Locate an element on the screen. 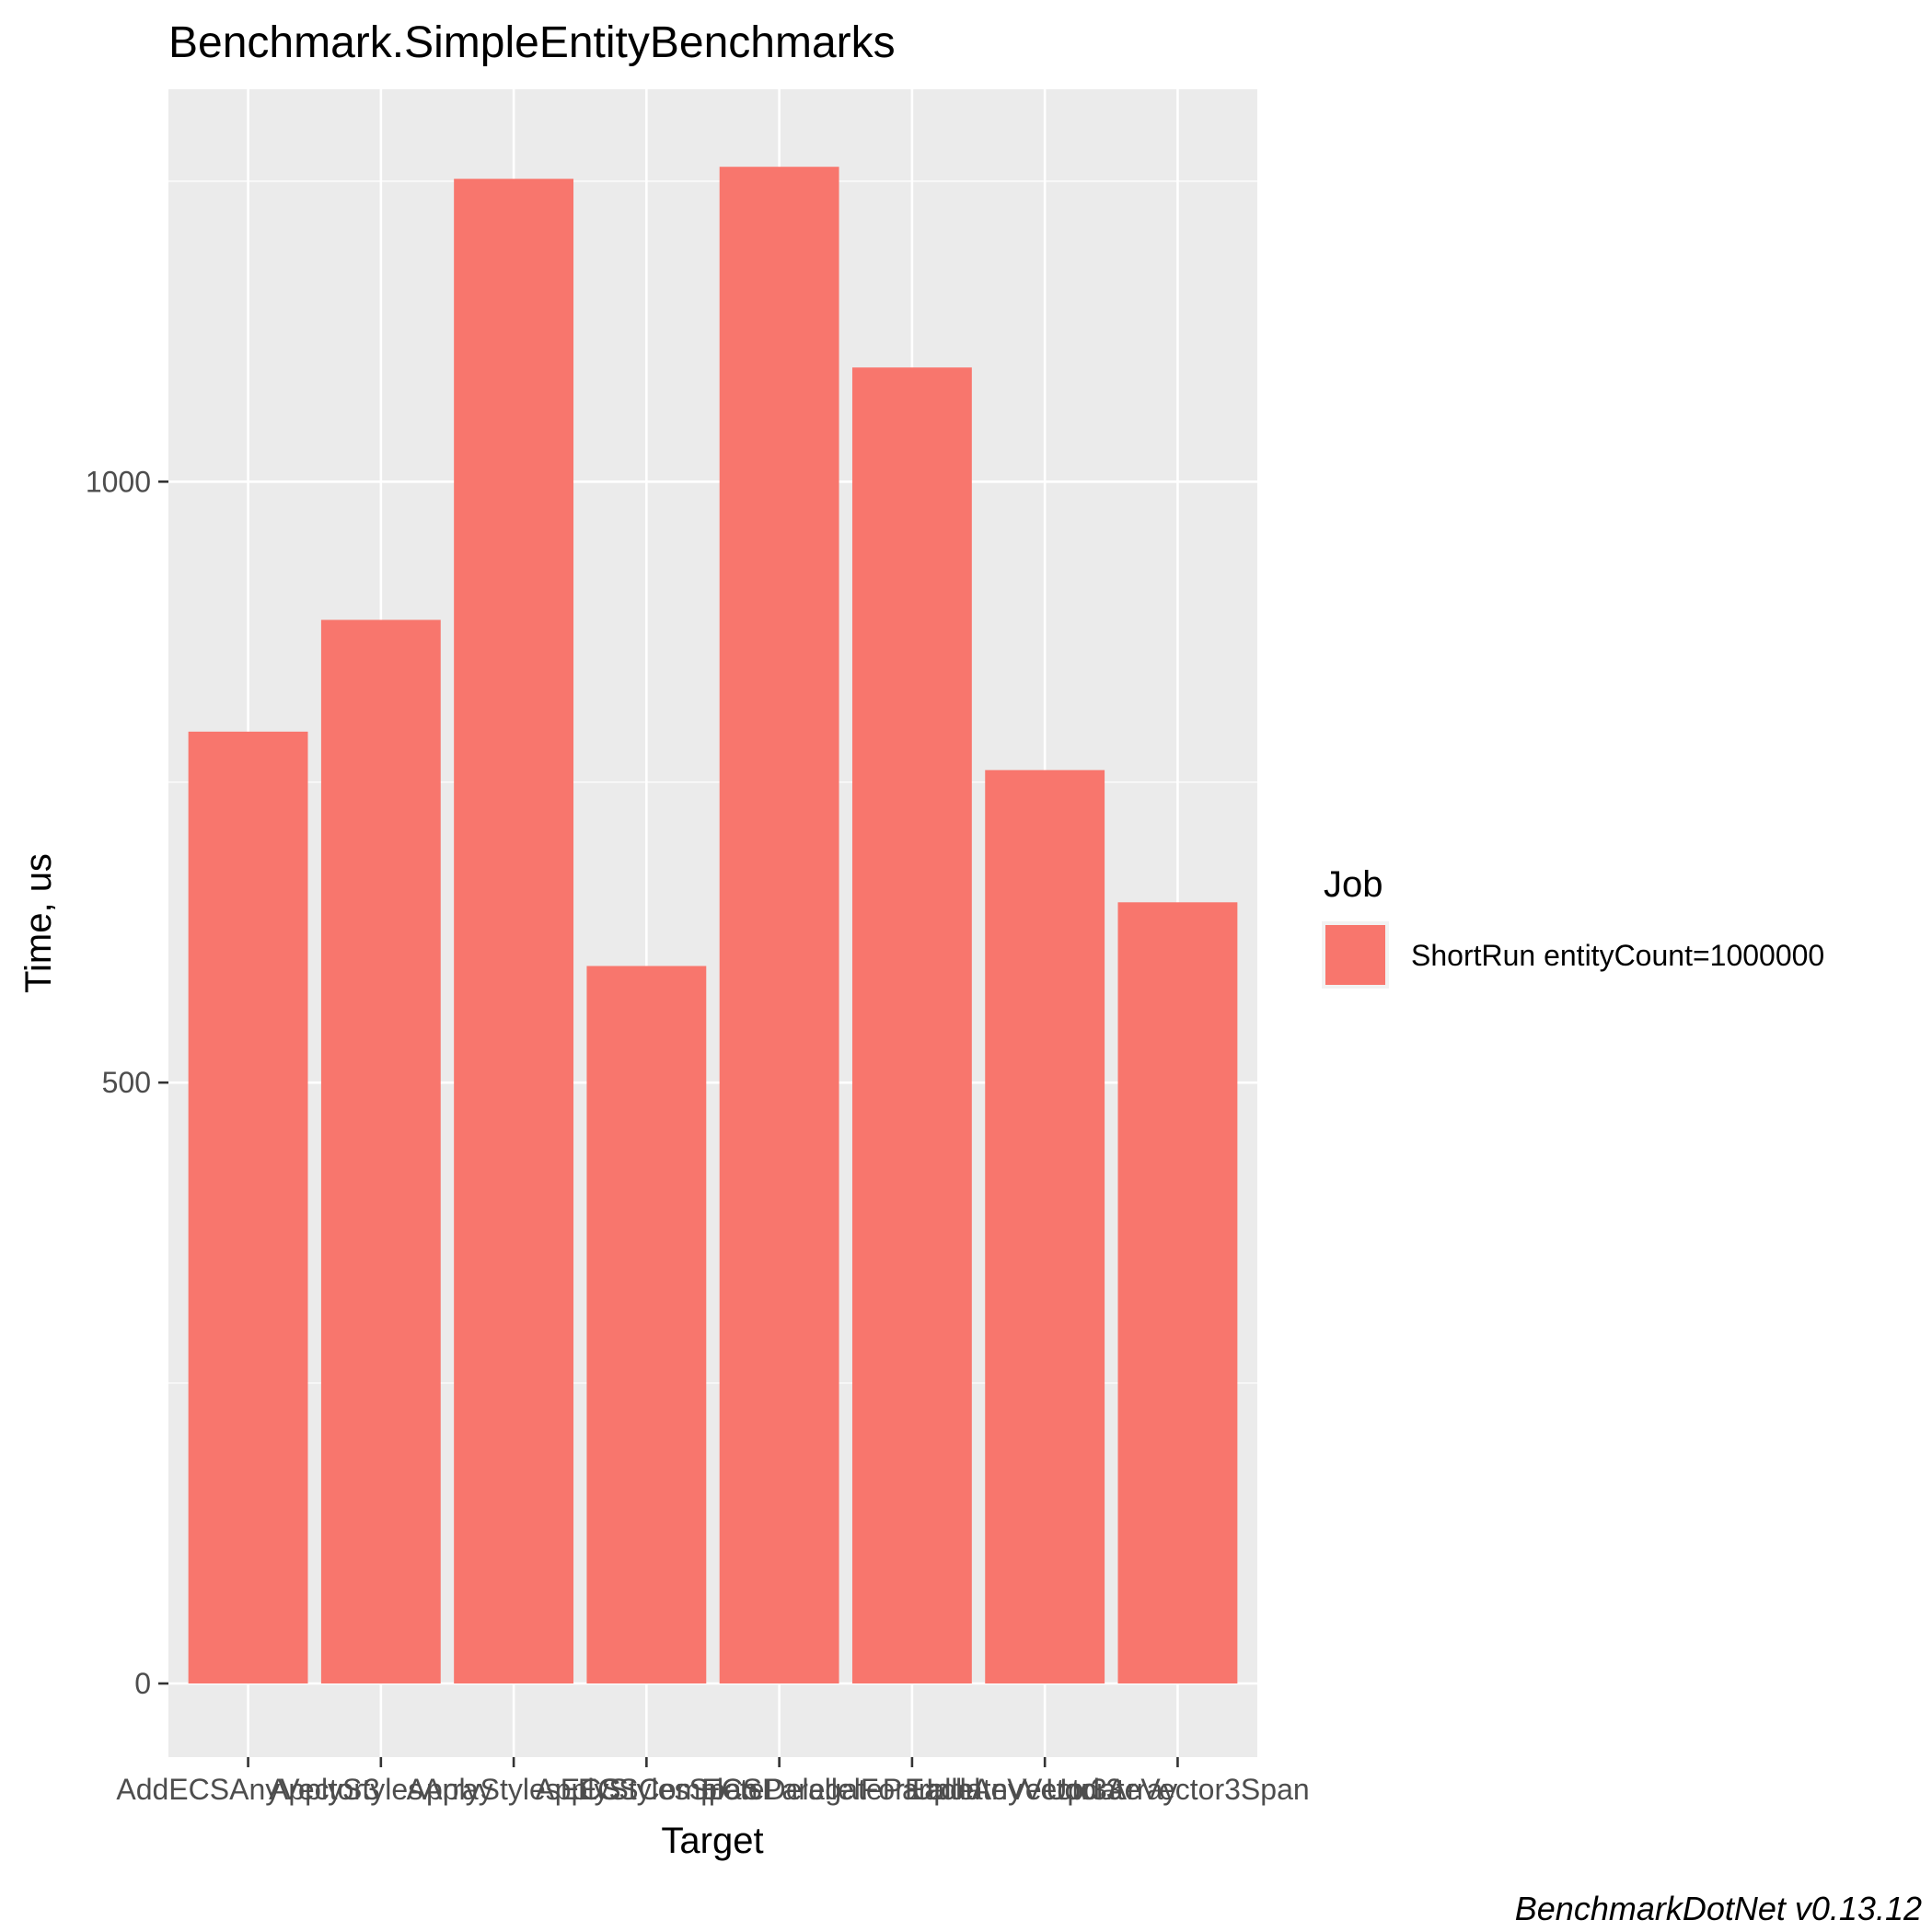 The image size is (1932, 1932). y-tick-label: 0 is located at coordinates (142, 1684).